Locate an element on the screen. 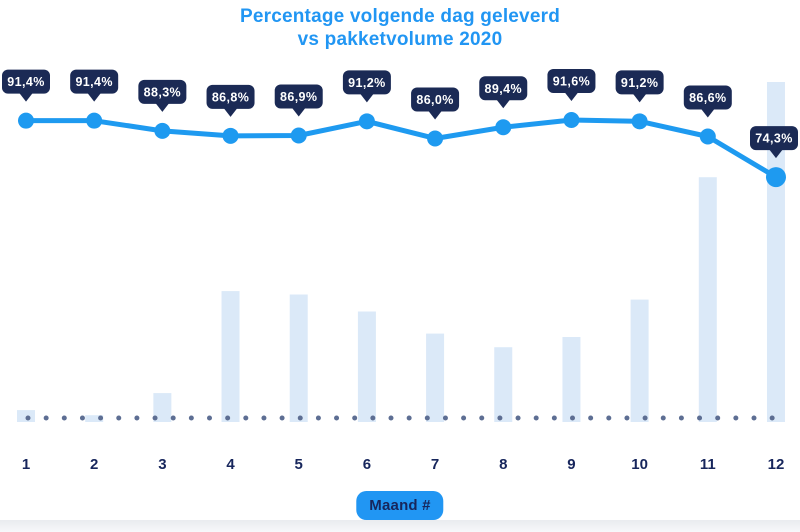  value-tooltip-label: 88,3% is located at coordinates (162, 92).